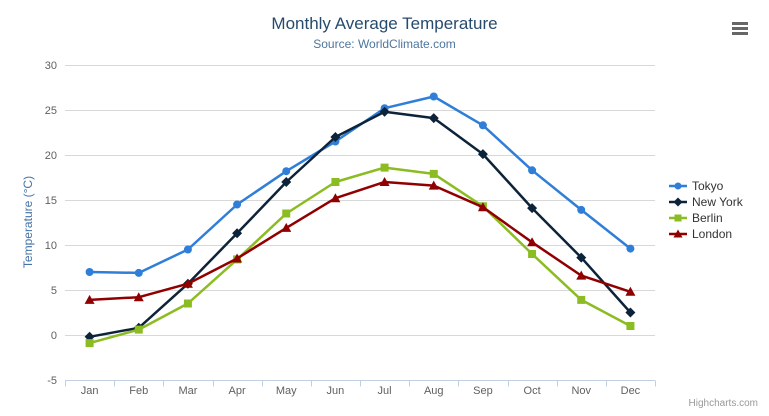 The height and width of the screenshot is (416, 769). I want to click on y-axis-label: 5, so click(54, 291).